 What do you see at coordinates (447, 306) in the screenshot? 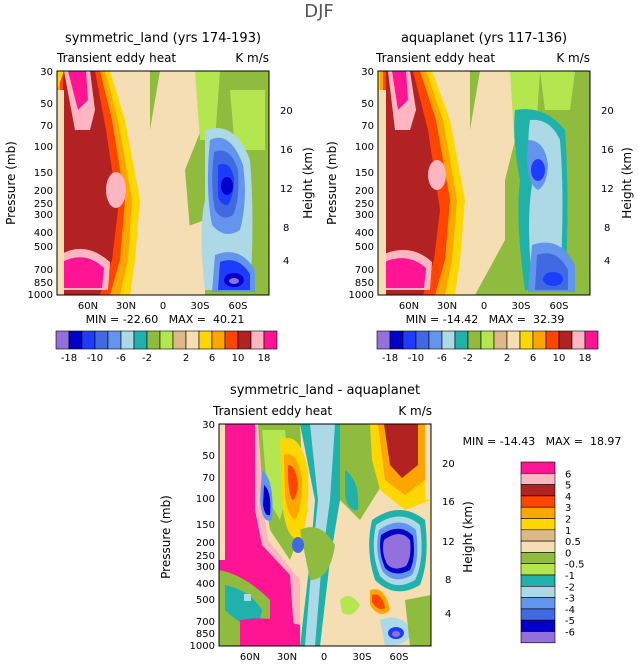
I see `xtick-30N: 30N` at bounding box center [447, 306].